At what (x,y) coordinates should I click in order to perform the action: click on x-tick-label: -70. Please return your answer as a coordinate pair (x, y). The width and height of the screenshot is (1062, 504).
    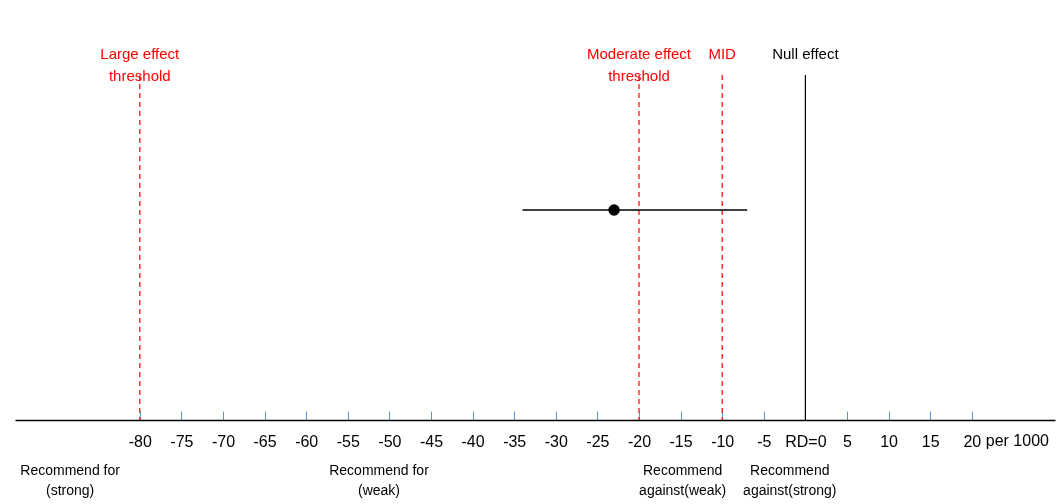
    Looking at the image, I should click on (223, 441).